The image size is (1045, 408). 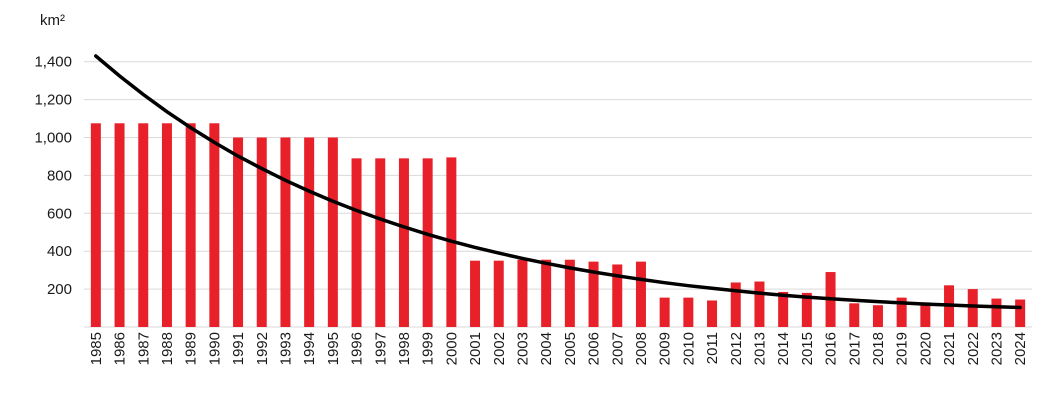 What do you see at coordinates (498, 293) in the screenshot?
I see `bar-2002` at bounding box center [498, 293].